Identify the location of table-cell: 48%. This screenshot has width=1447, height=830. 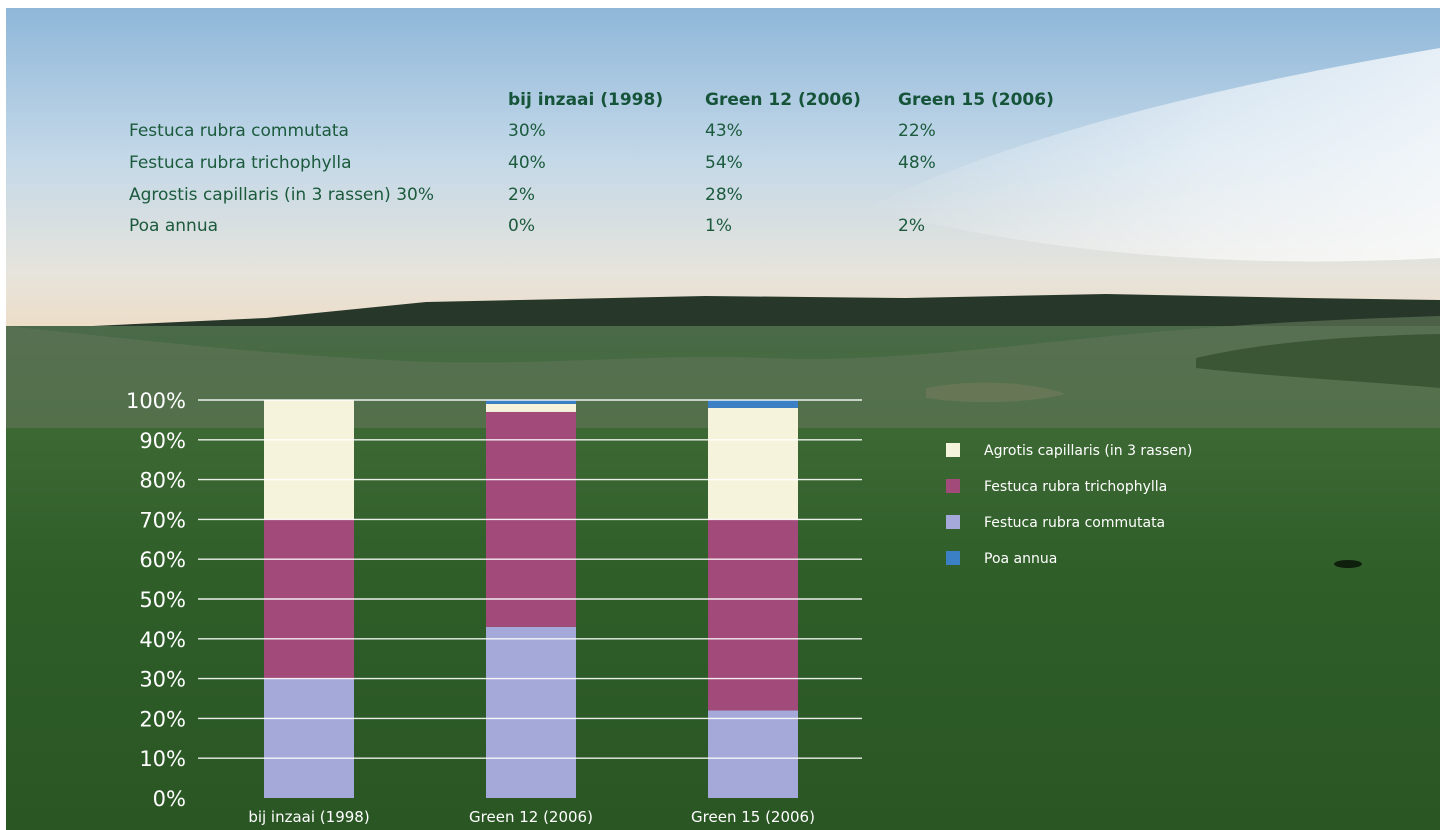
(917, 163).